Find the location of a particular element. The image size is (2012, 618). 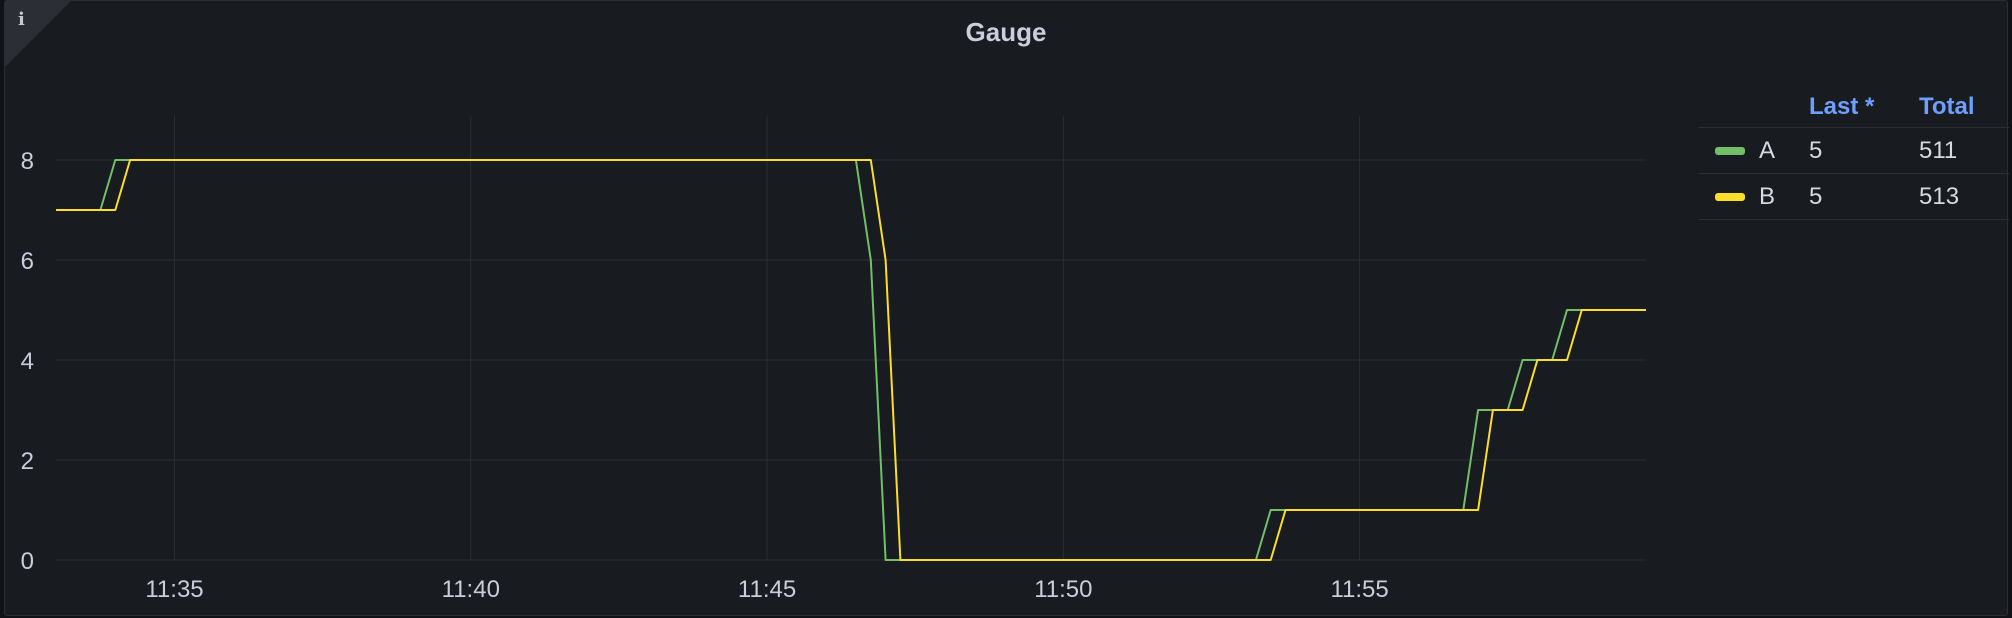

info-corner is located at coordinates (38, 34).